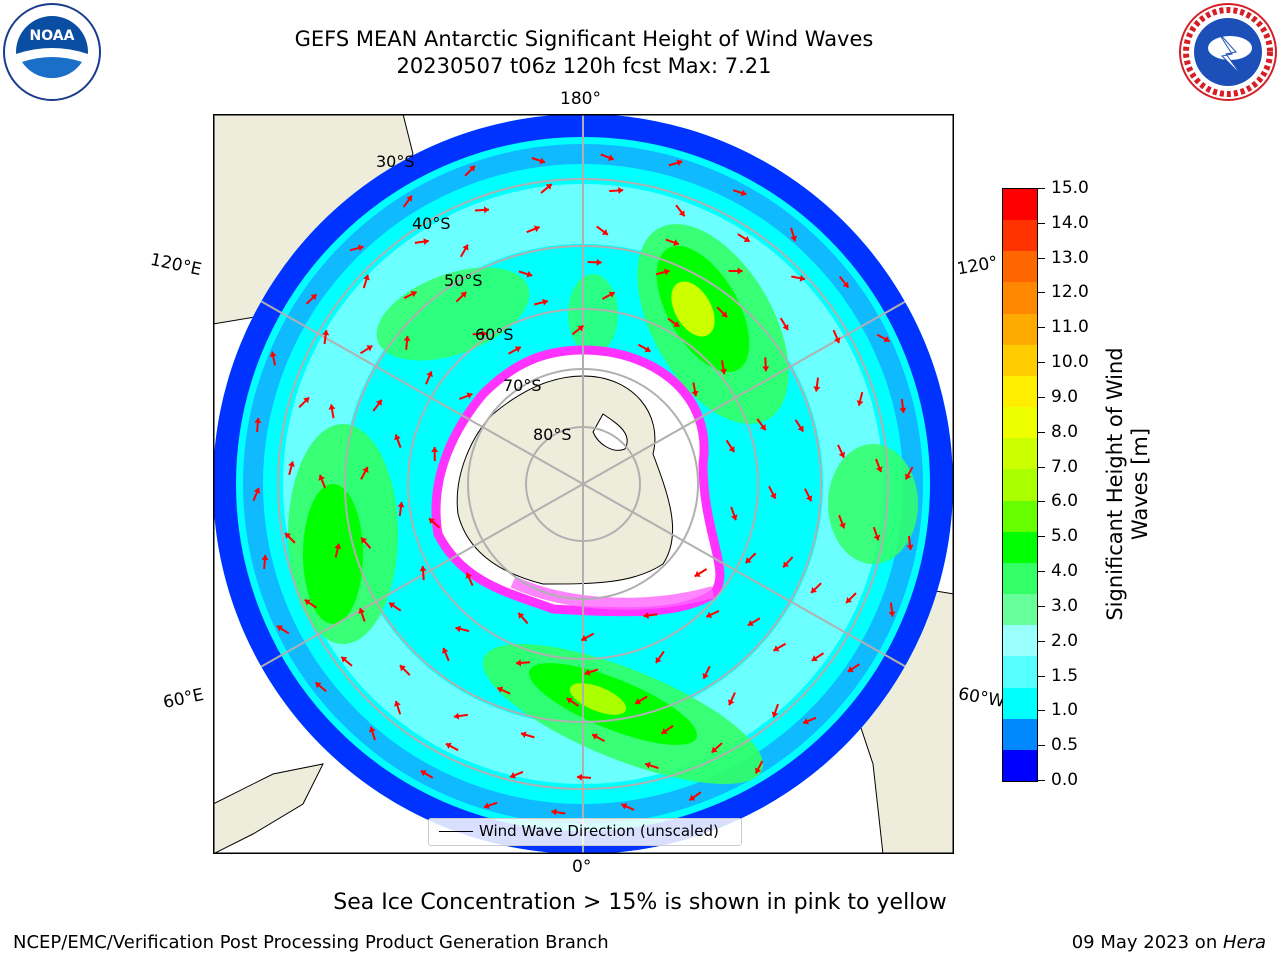 This screenshot has height=960, width=1280. What do you see at coordinates (981, 698) in the screenshot?
I see `lon-label-60w: 60°W` at bounding box center [981, 698].